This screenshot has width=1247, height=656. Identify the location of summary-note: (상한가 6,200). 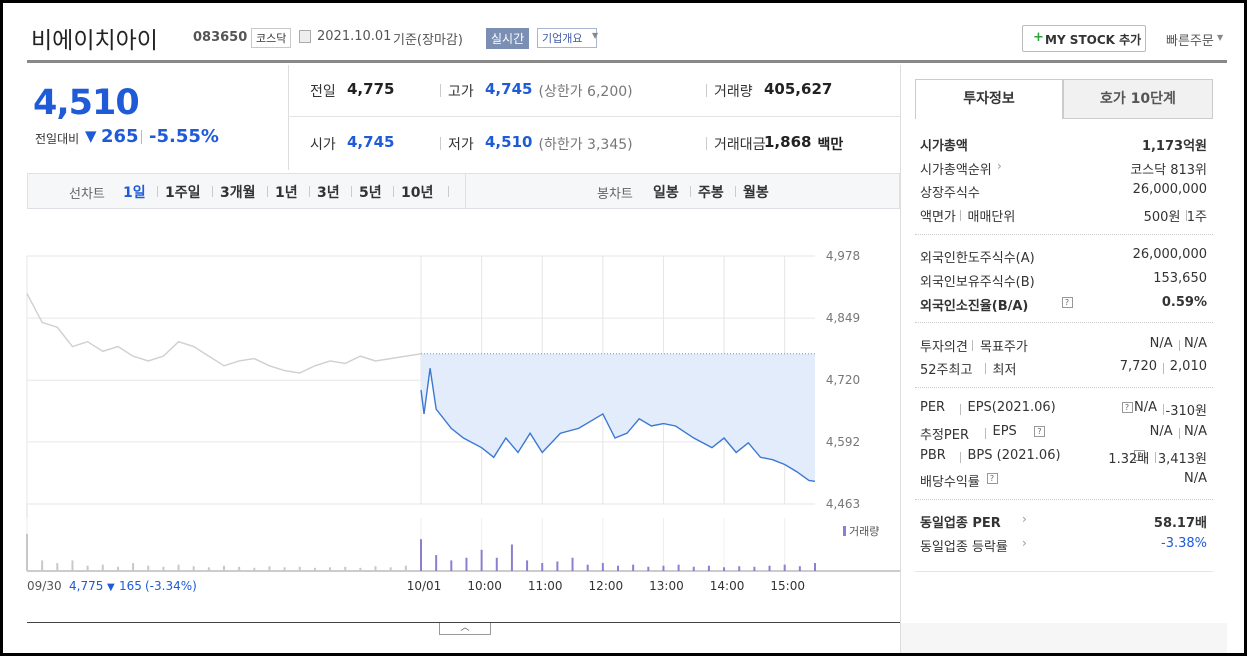
(585, 92).